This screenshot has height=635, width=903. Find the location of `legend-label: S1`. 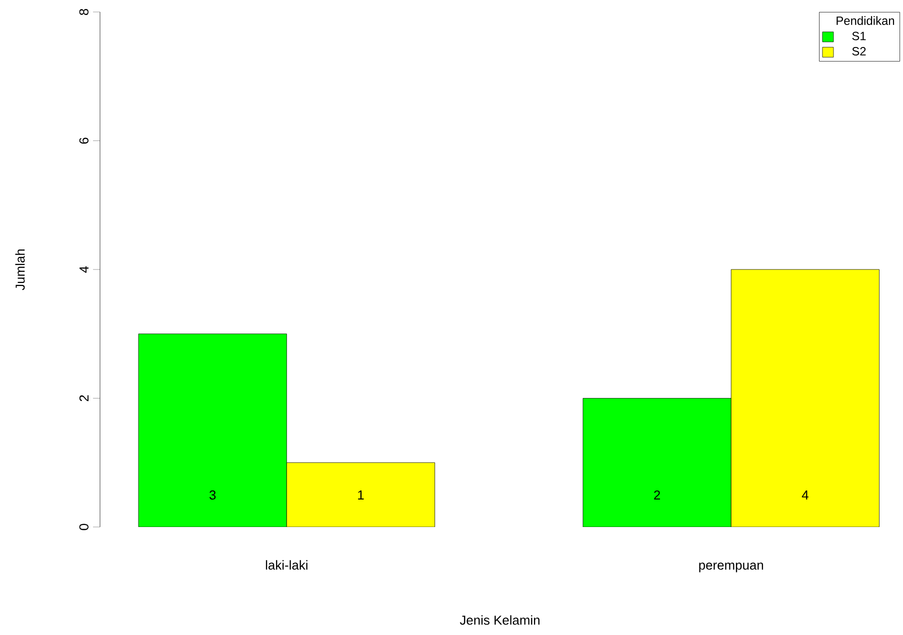

legend-label: S1 is located at coordinates (859, 36).